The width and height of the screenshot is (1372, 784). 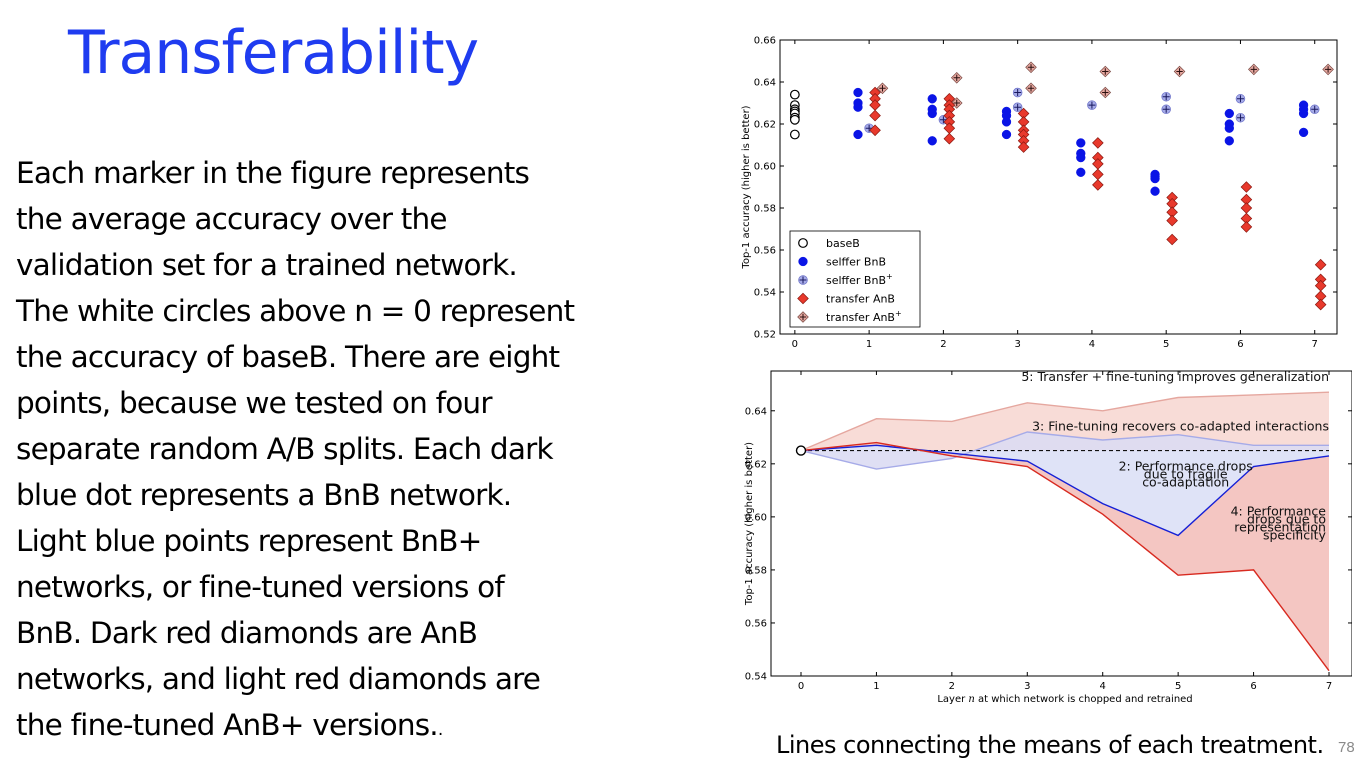 What do you see at coordinates (232, 219) in the screenshot?
I see `body-line: the average accuracy over the` at bounding box center [232, 219].